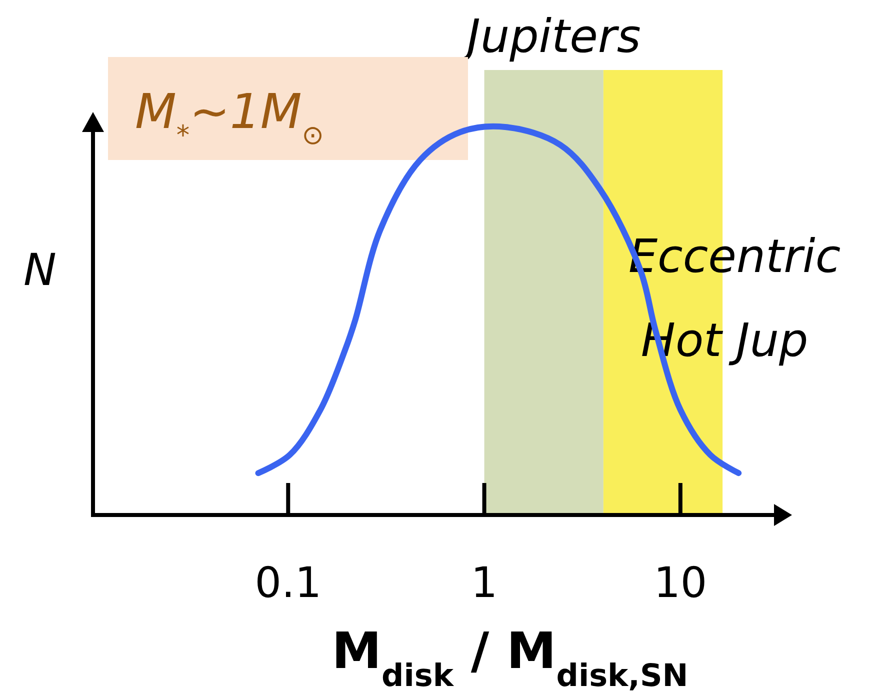 This screenshot has width=894, height=696. What do you see at coordinates (229, 117) in the screenshot?
I see `annotation: M$_{*}$~1M$_{⊙}$` at bounding box center [229, 117].